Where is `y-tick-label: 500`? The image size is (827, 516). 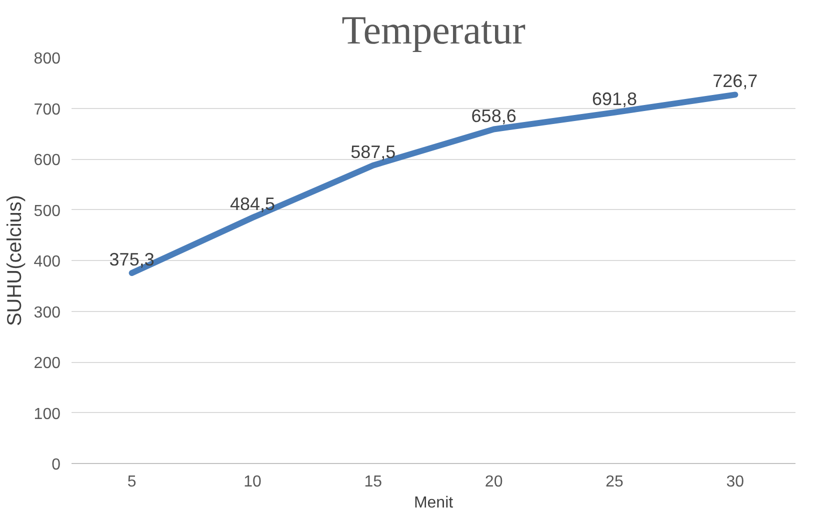 y-tick-label: 500 is located at coordinates (47, 211).